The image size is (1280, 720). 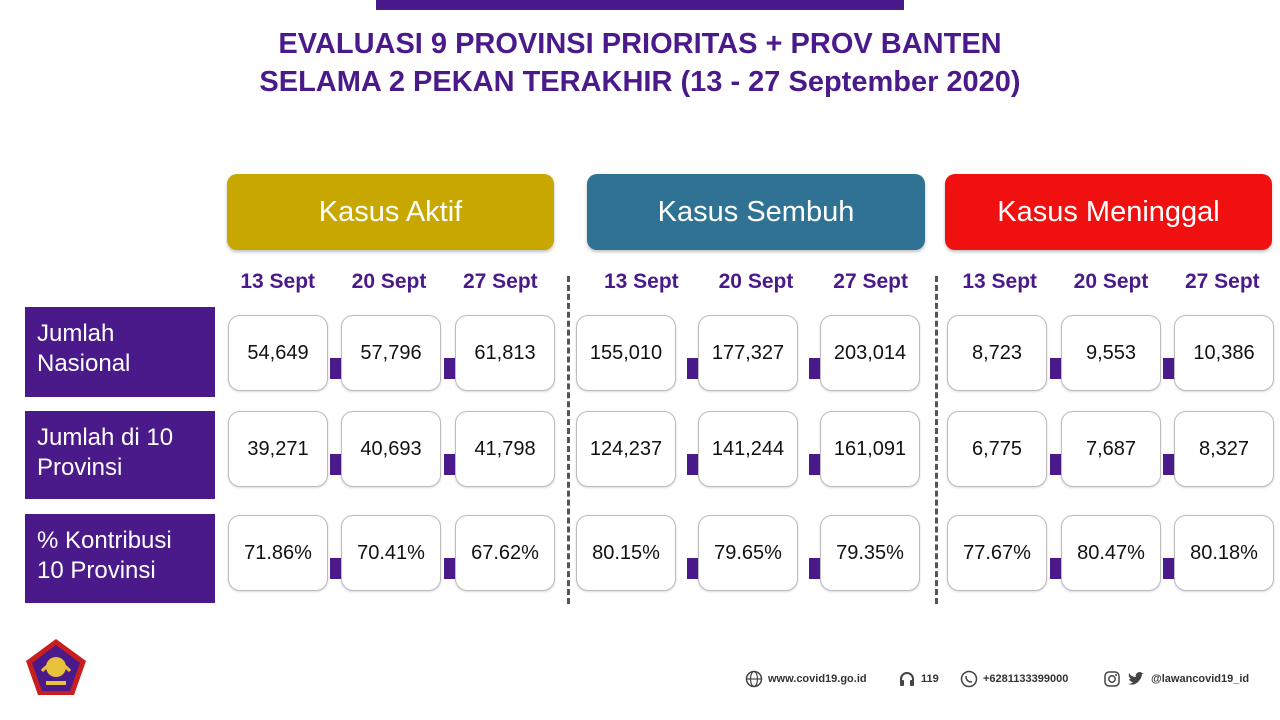 I want to click on instagram-icon, so click(x=1112, y=679).